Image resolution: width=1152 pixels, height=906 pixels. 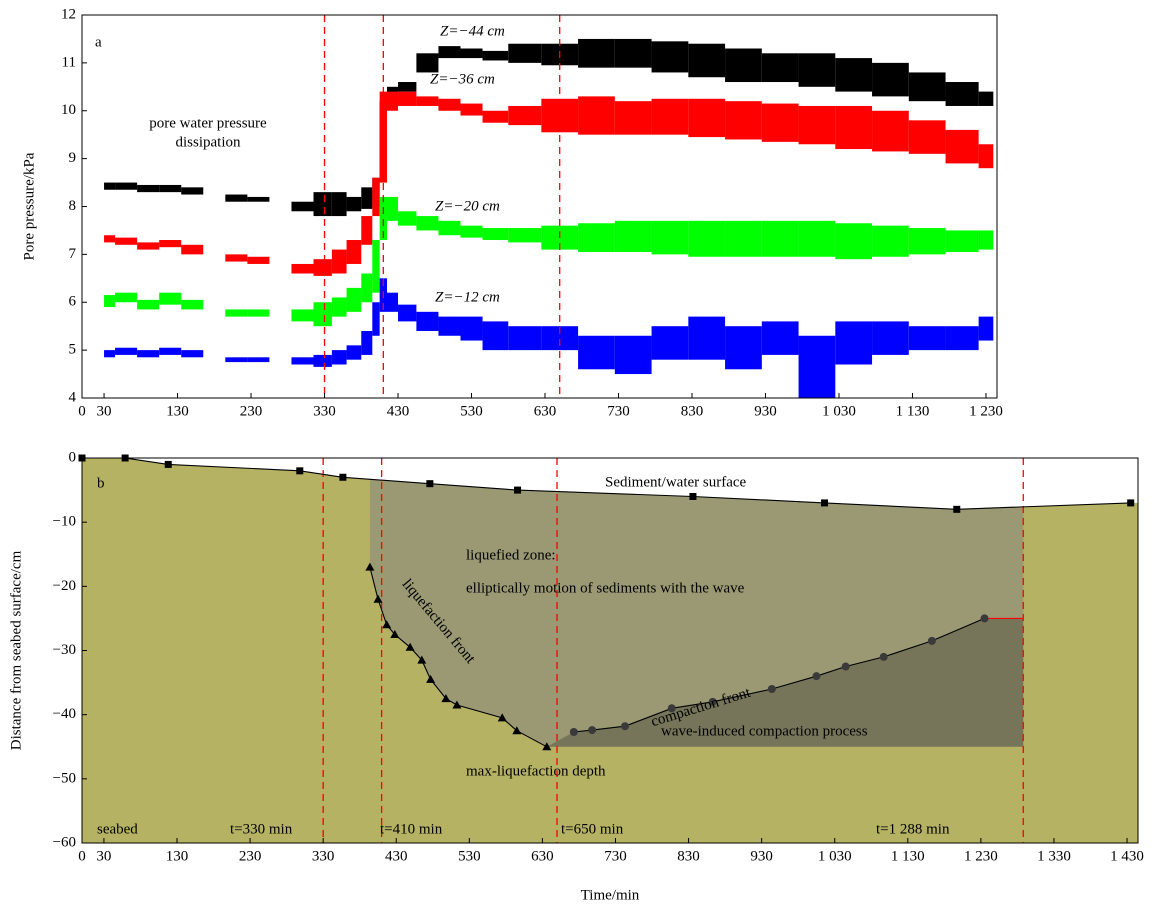 What do you see at coordinates (101, 483) in the screenshot?
I see `panel-label: b` at bounding box center [101, 483].